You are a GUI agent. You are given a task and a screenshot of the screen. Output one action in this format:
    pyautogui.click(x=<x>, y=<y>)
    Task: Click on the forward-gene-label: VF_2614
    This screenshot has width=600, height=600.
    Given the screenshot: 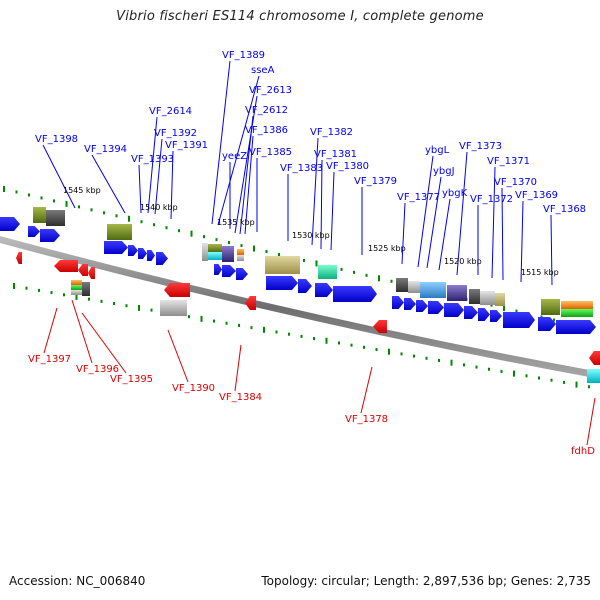 What is the action you would take?
    pyautogui.click(x=170, y=111)
    